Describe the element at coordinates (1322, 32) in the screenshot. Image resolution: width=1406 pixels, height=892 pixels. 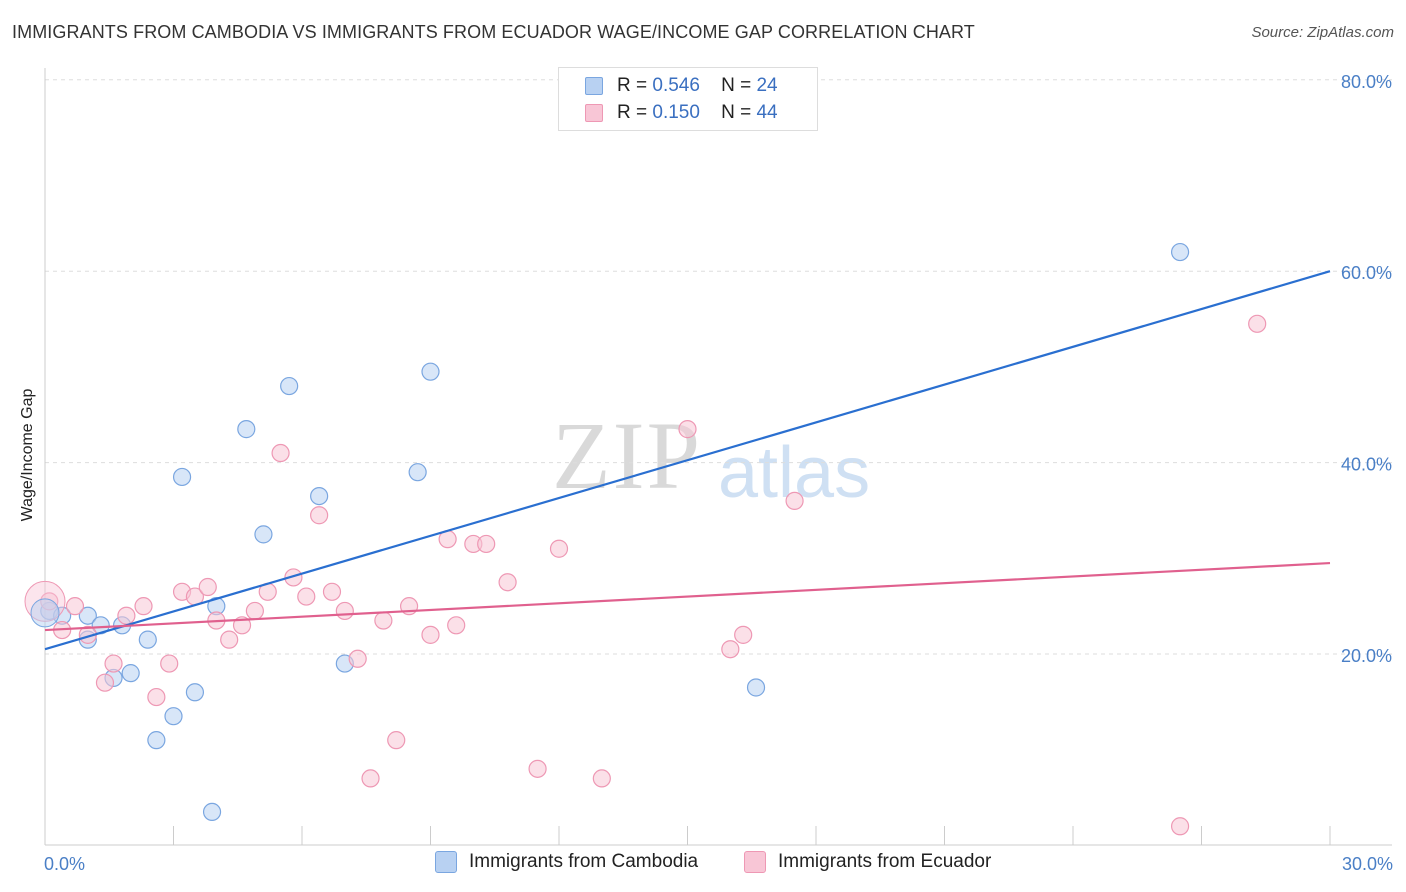
I see `source-label: Source: ZipAtlas.com` at that location.